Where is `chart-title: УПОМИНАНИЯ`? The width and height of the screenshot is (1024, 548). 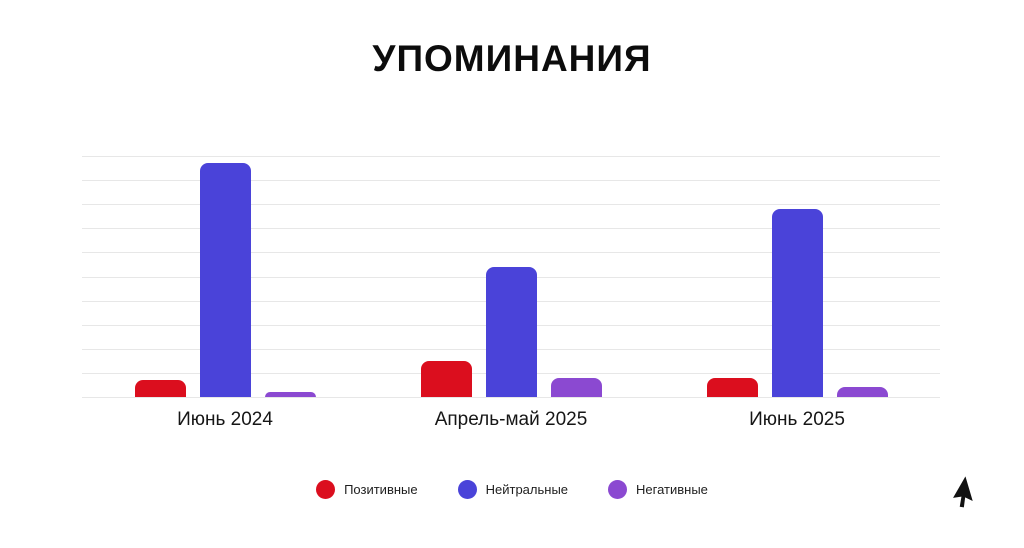 chart-title: УПОМИНАНИЯ is located at coordinates (512, 58).